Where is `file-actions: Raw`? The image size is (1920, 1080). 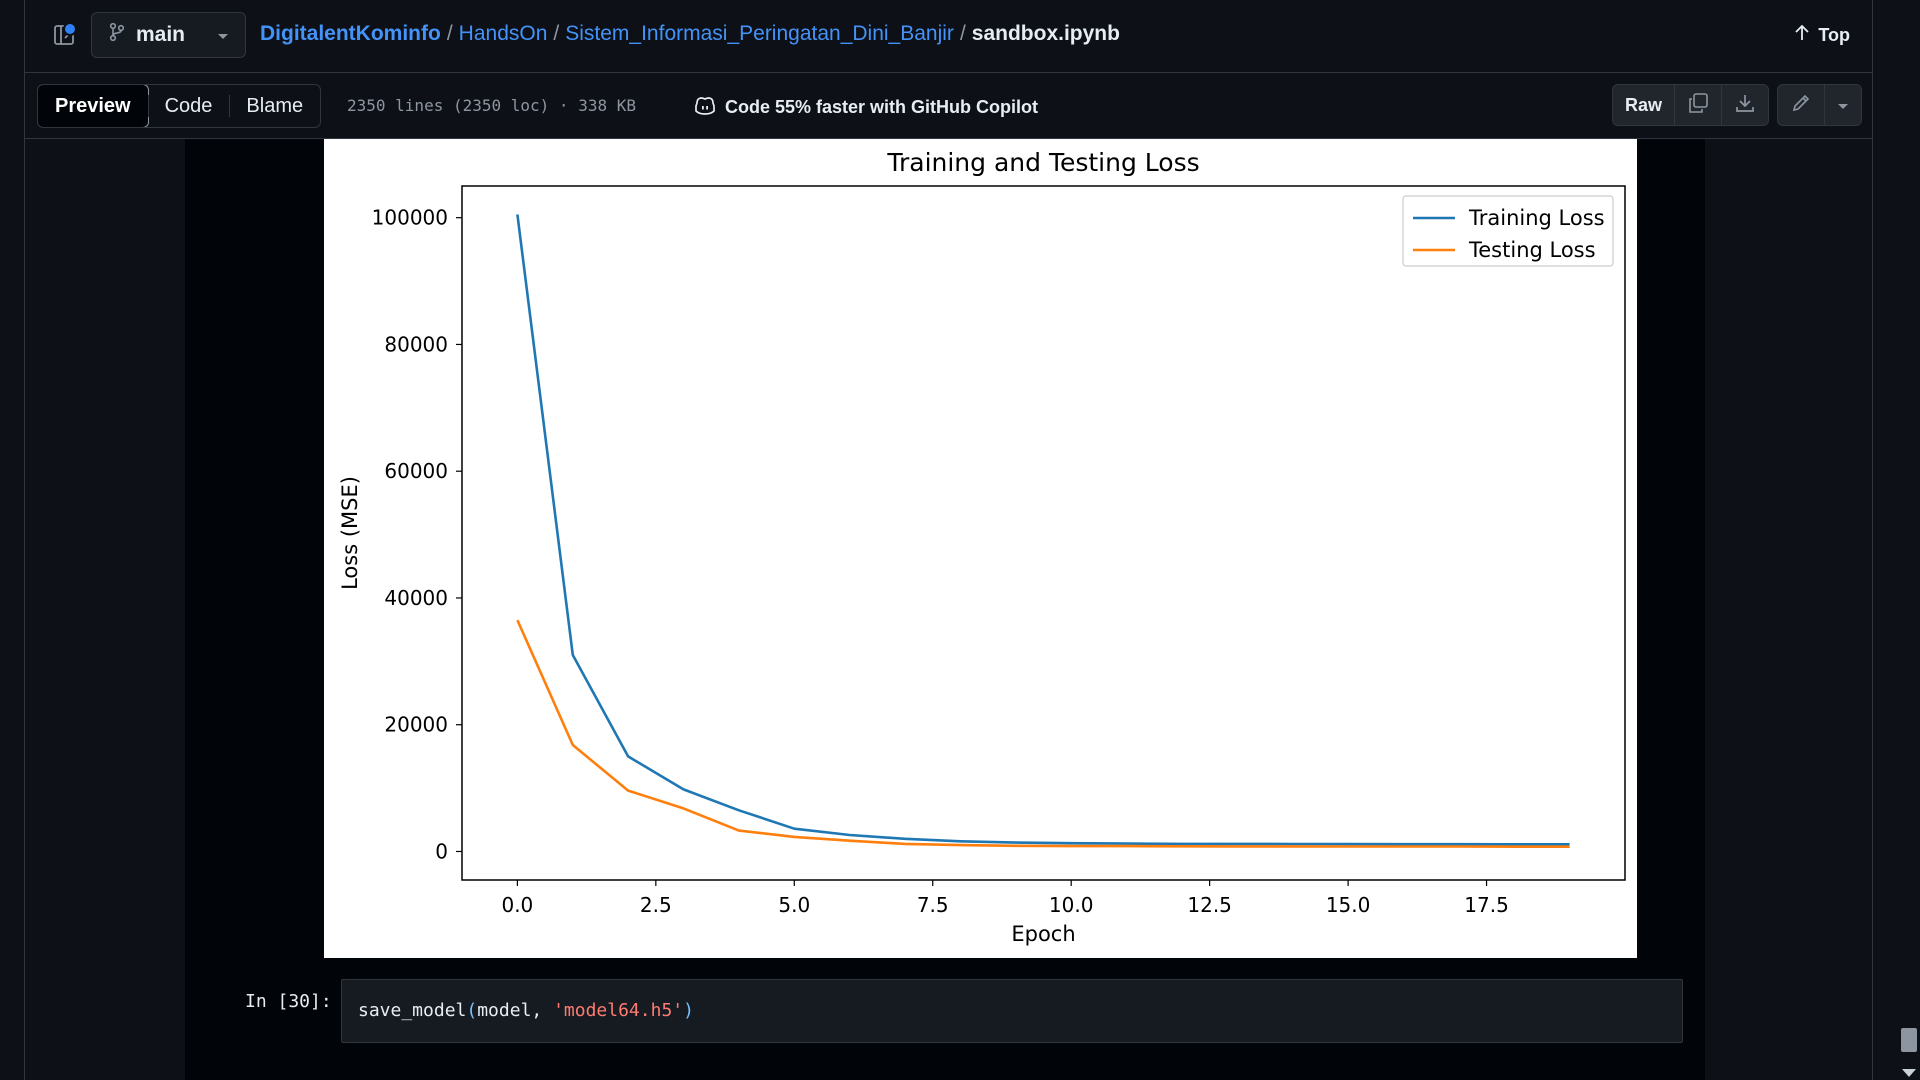 file-actions: Raw is located at coordinates (1736, 105).